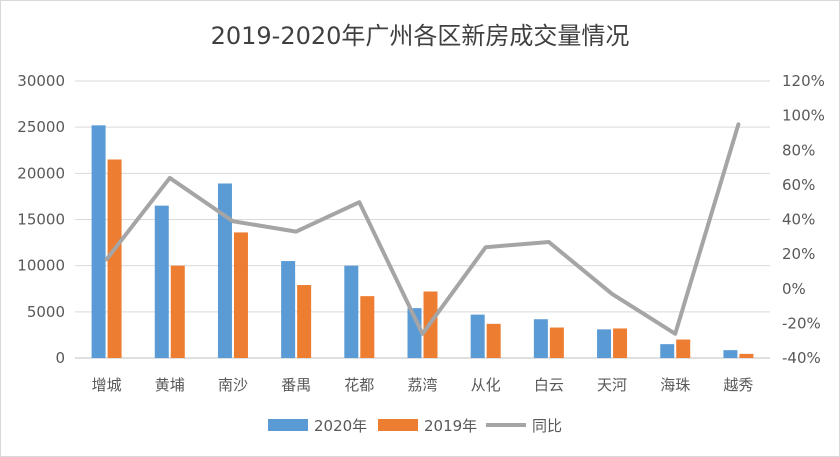 The width and height of the screenshot is (840, 457). What do you see at coordinates (798, 254) in the screenshot?
I see `right-tick-label: 20%` at bounding box center [798, 254].